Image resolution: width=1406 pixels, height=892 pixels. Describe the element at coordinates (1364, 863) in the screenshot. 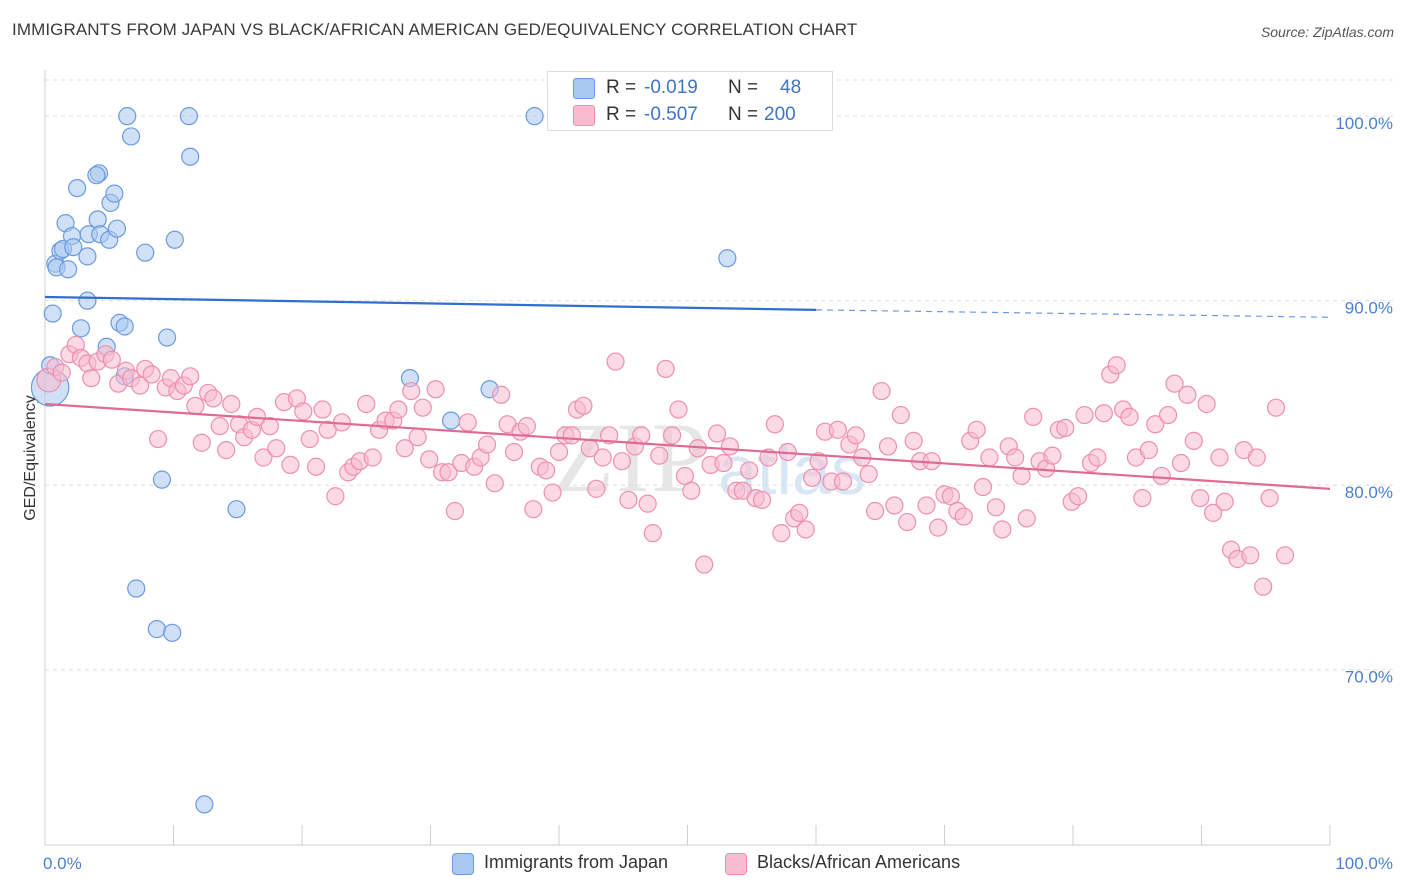

I see `x-tick-label: 100.0%` at that location.